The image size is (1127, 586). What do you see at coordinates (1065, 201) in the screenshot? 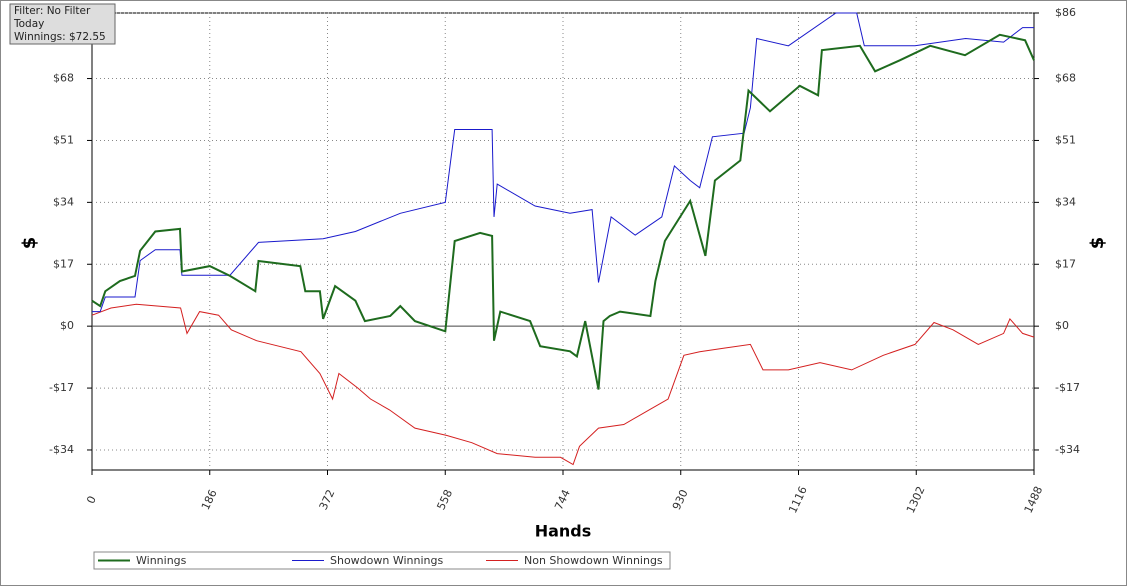
I see `y2-tick-label: $34` at bounding box center [1065, 201].